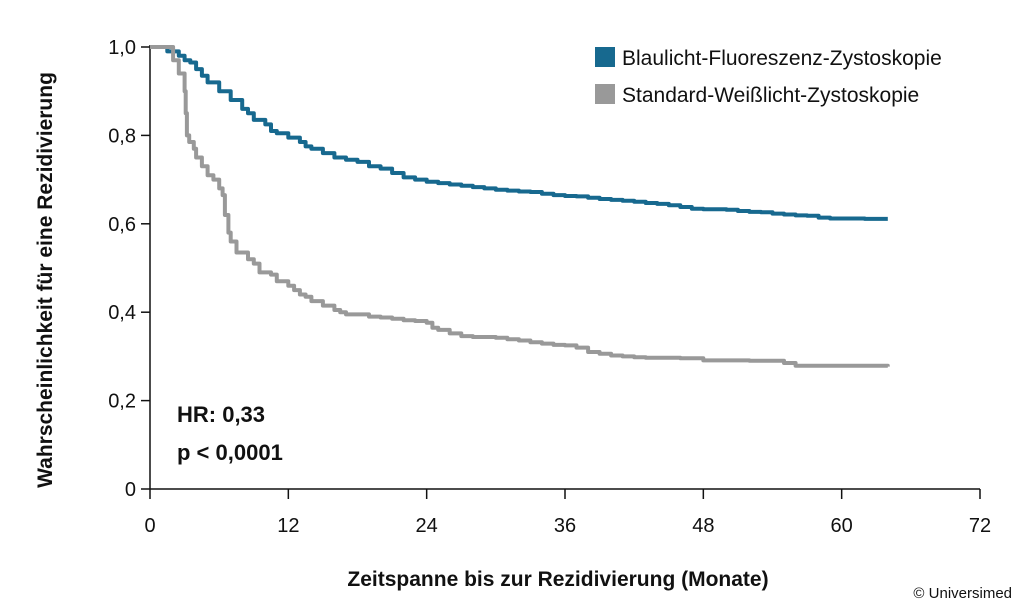 This screenshot has width=1024, height=615. I want to click on x-tick-label: 60, so click(842, 526).